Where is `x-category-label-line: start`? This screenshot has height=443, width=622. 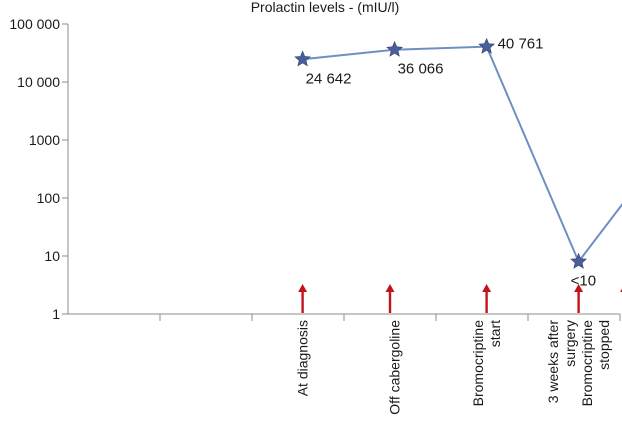
x-category-label-line: start is located at coordinates (495, 333).